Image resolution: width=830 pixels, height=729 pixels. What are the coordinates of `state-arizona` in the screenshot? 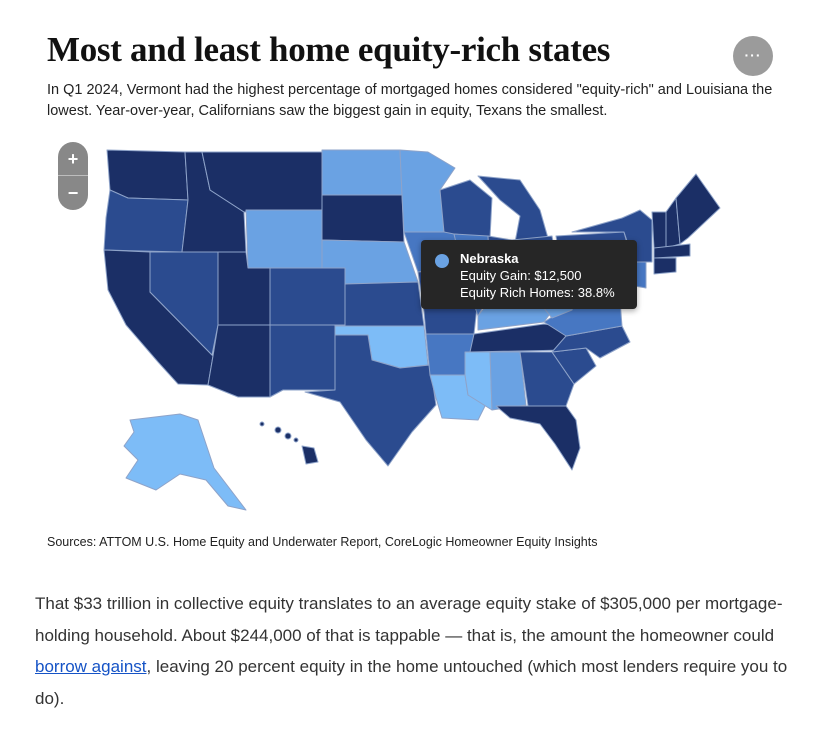 It's located at (239, 361).